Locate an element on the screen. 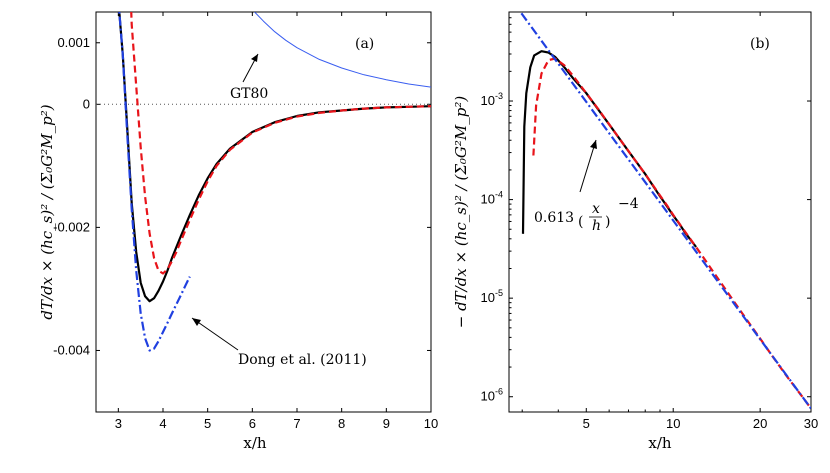 Image resolution: width=830 pixels, height=473 pixels. gt80-annotation: GT80 is located at coordinates (249, 94).